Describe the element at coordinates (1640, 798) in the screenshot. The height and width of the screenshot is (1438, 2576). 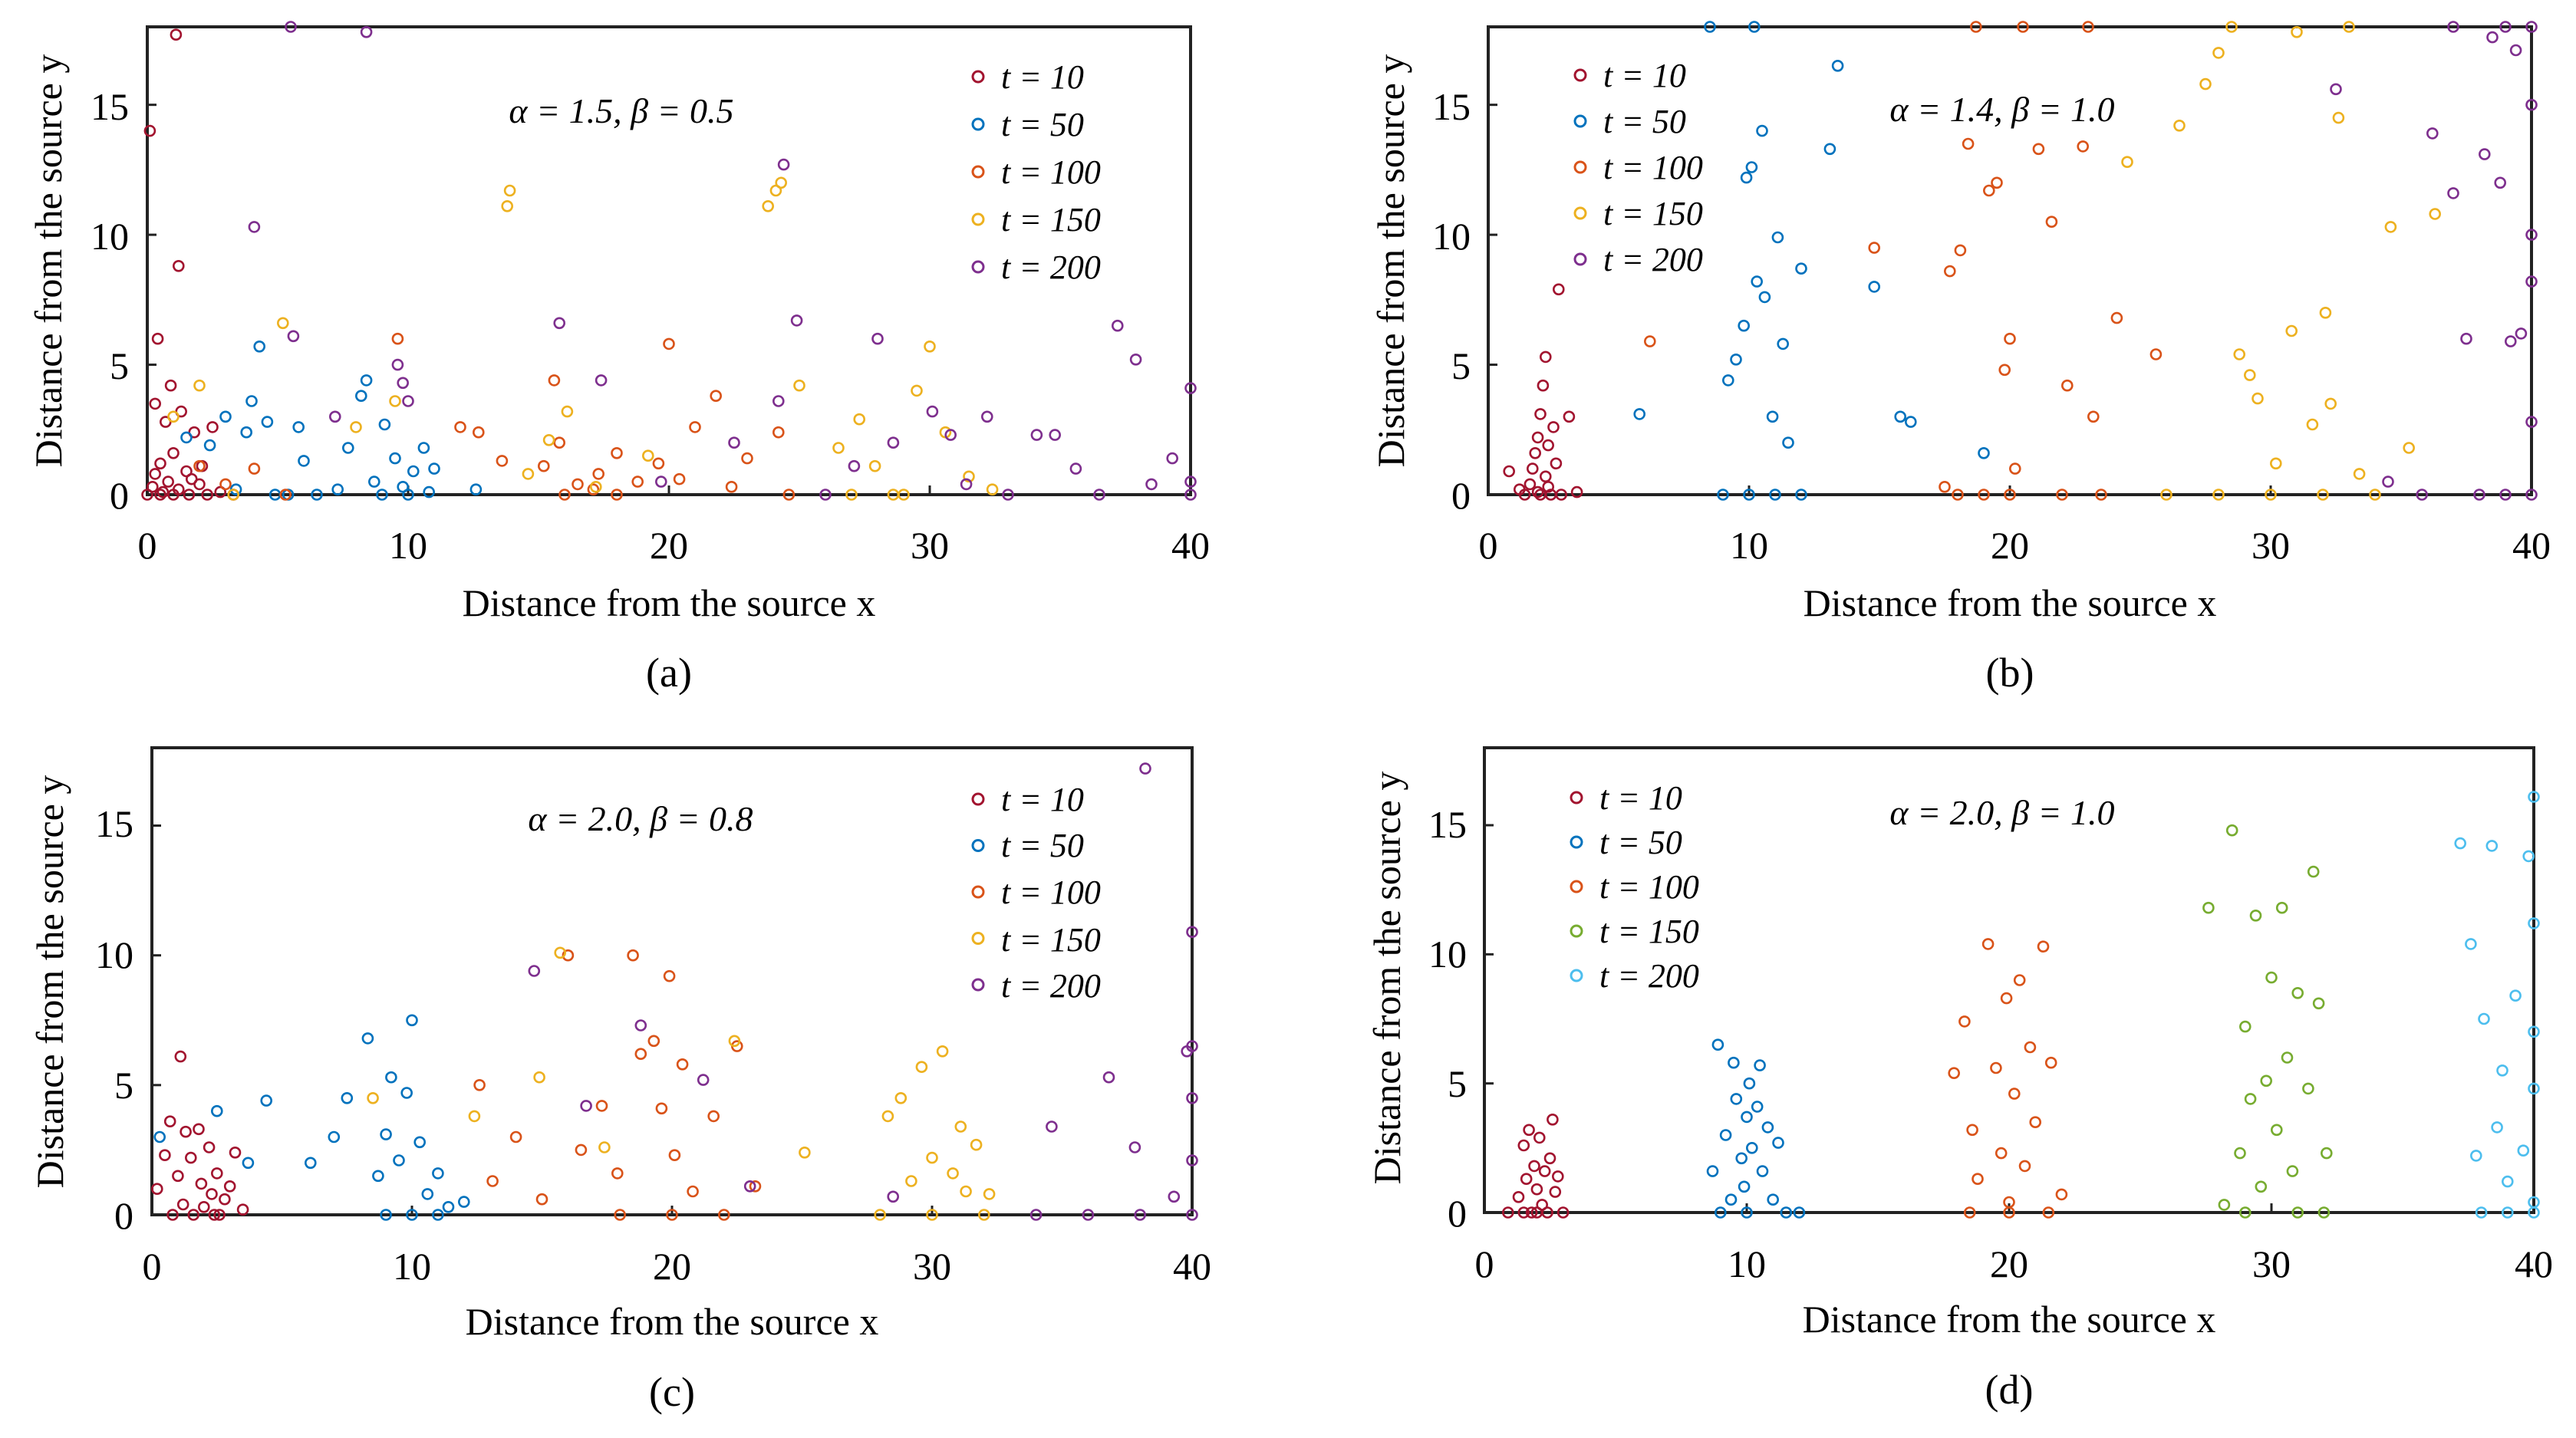
I see `legend-entry: t = 10` at that location.